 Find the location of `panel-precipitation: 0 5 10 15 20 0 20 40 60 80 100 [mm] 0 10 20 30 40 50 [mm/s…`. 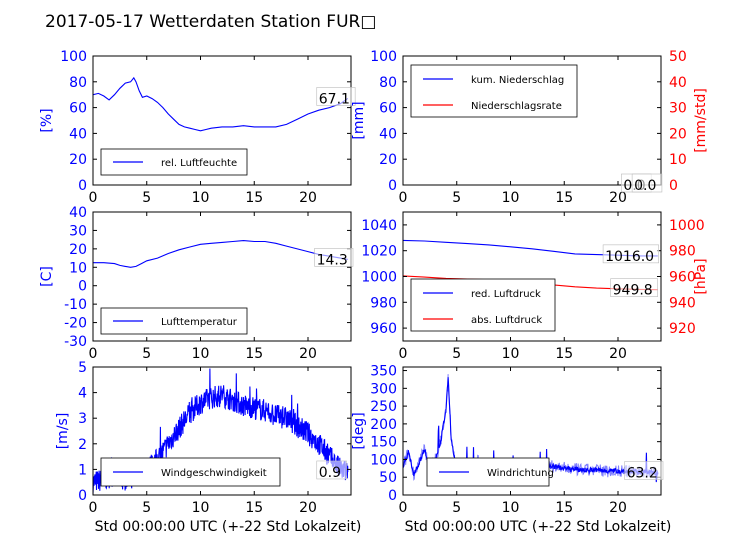

panel-precipitation: 0 5 10 15 20 0 20 40 60 80 100 [mm] 0 10 20 30 40 50 [mm/s… is located at coordinates (530, 127).